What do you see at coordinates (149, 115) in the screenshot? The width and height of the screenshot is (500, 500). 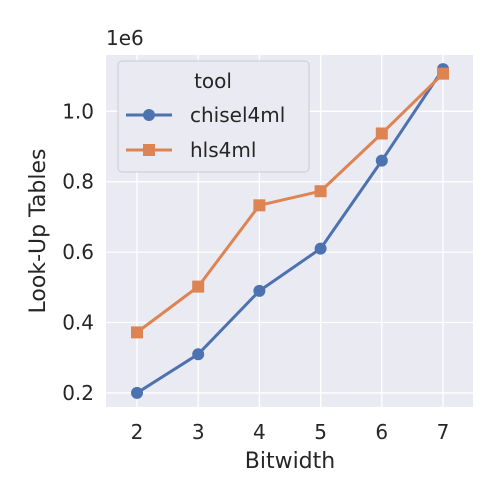 I see `legend-marker-chisel4ml` at bounding box center [149, 115].